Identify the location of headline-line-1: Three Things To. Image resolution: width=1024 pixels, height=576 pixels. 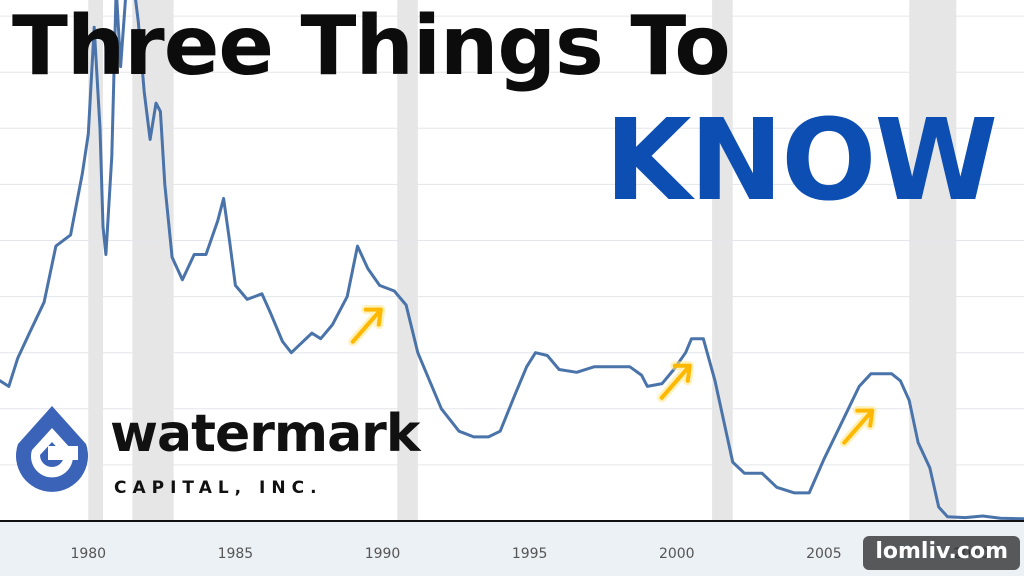
(371, 47).